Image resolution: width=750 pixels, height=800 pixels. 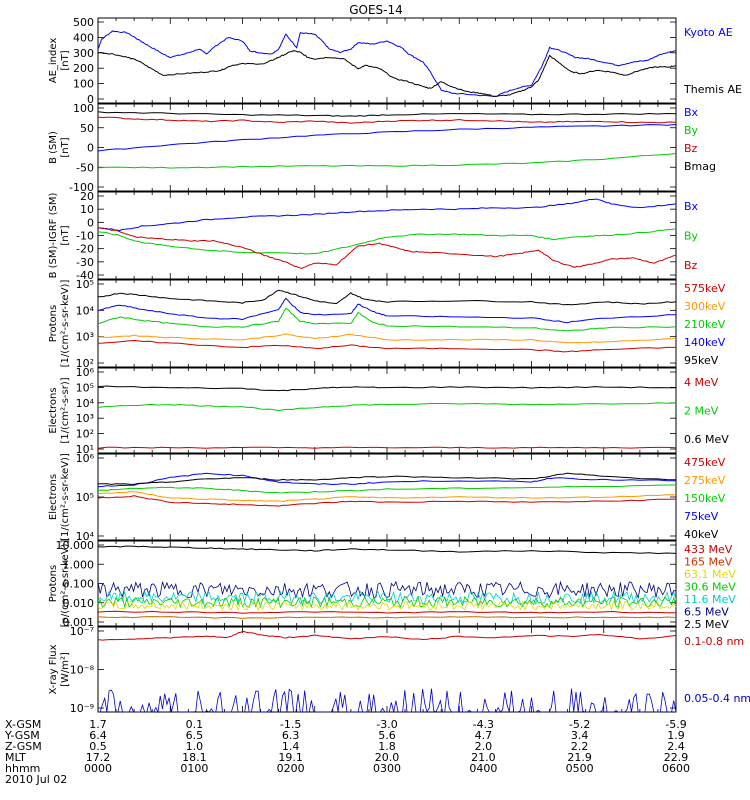 I want to click on ephem-cell: 0300, so click(x=387, y=768).